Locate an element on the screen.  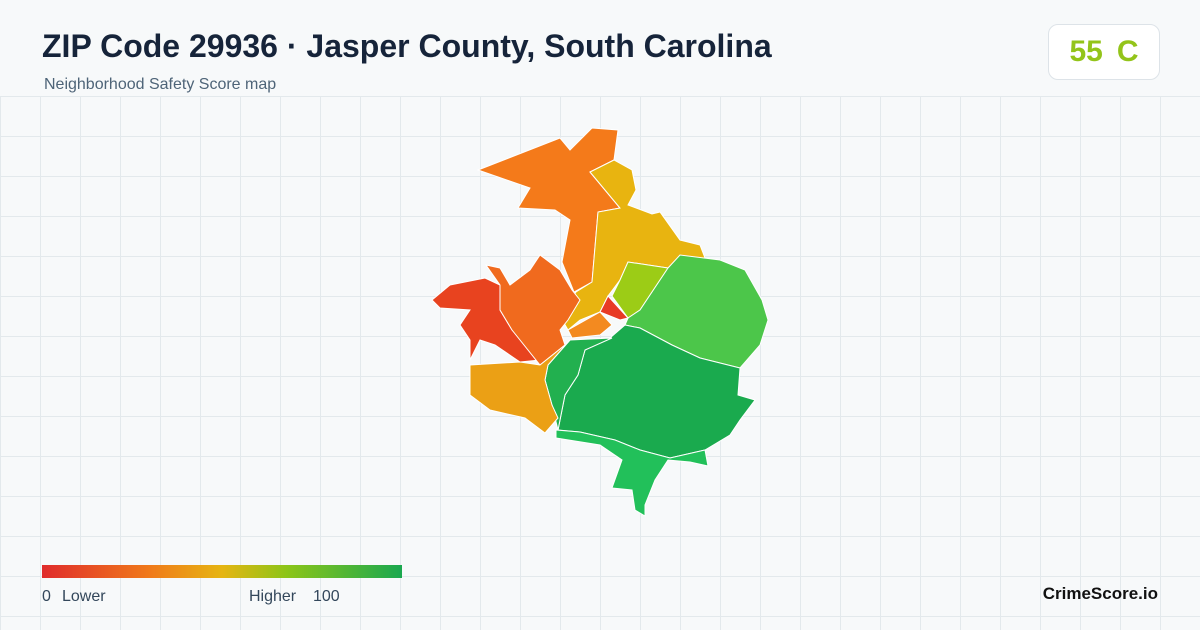
subtitle: Neighborhood Safety Score map is located at coordinates (160, 84).